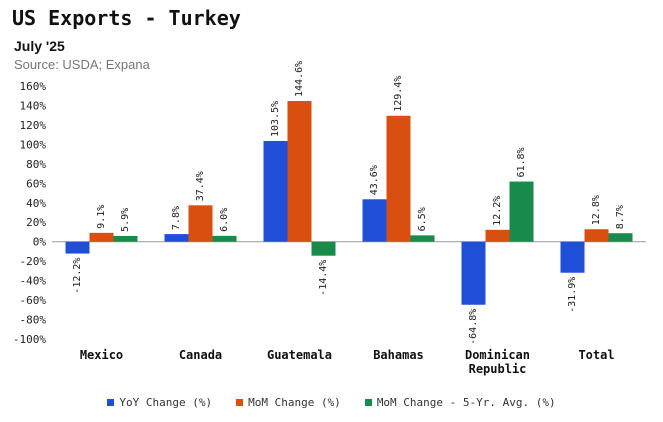  Describe the element at coordinates (39, 46) in the screenshot. I see `chart-subtitle: July '25` at that location.